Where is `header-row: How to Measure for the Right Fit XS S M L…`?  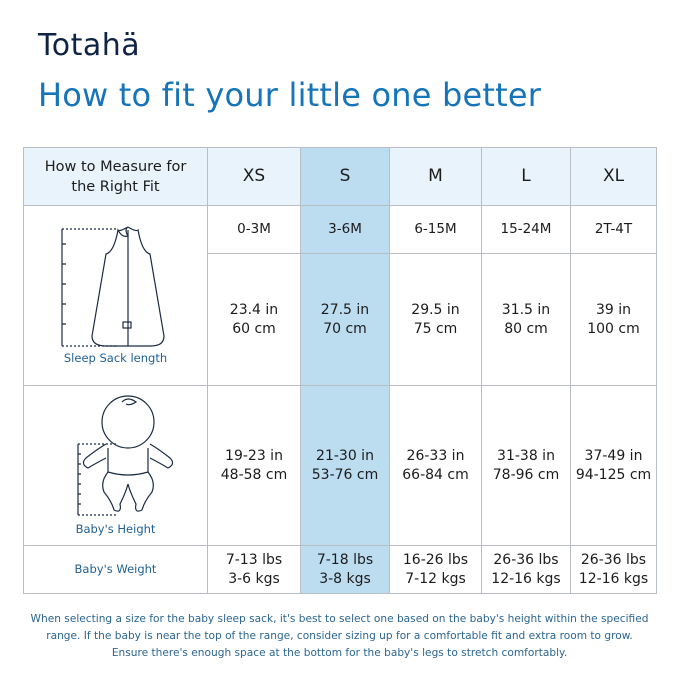
header-row: How to Measure for the Right Fit XS S M L… is located at coordinates (340, 176).